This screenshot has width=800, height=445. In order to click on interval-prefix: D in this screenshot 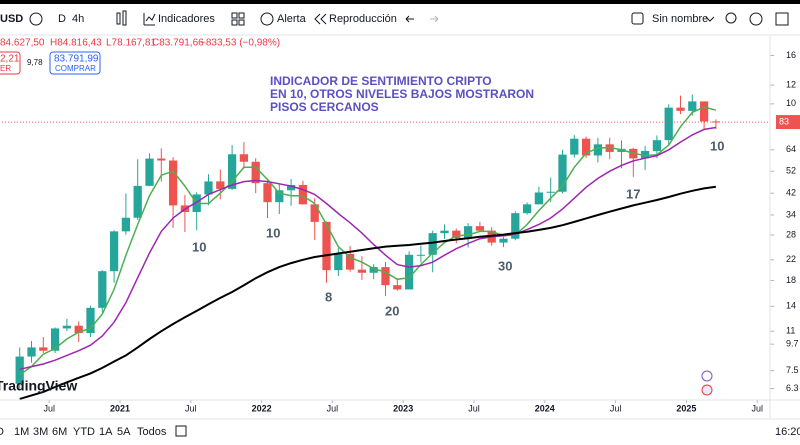, I will do `click(62, 19)`.